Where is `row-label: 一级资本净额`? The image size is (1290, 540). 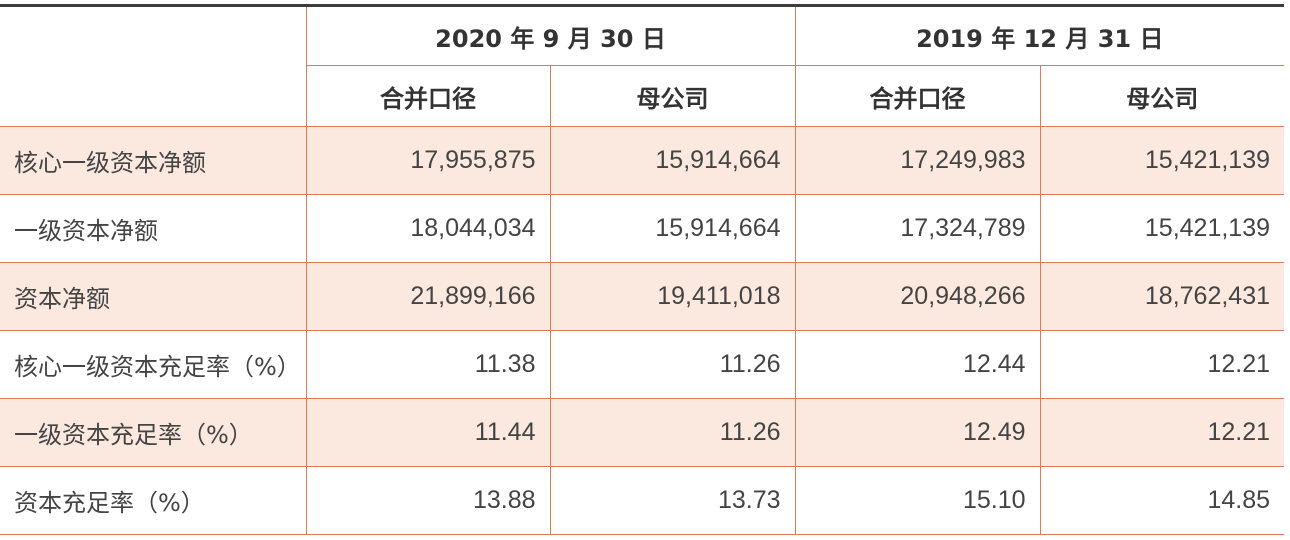
row-label: 一级资本净额 is located at coordinates (153, 228).